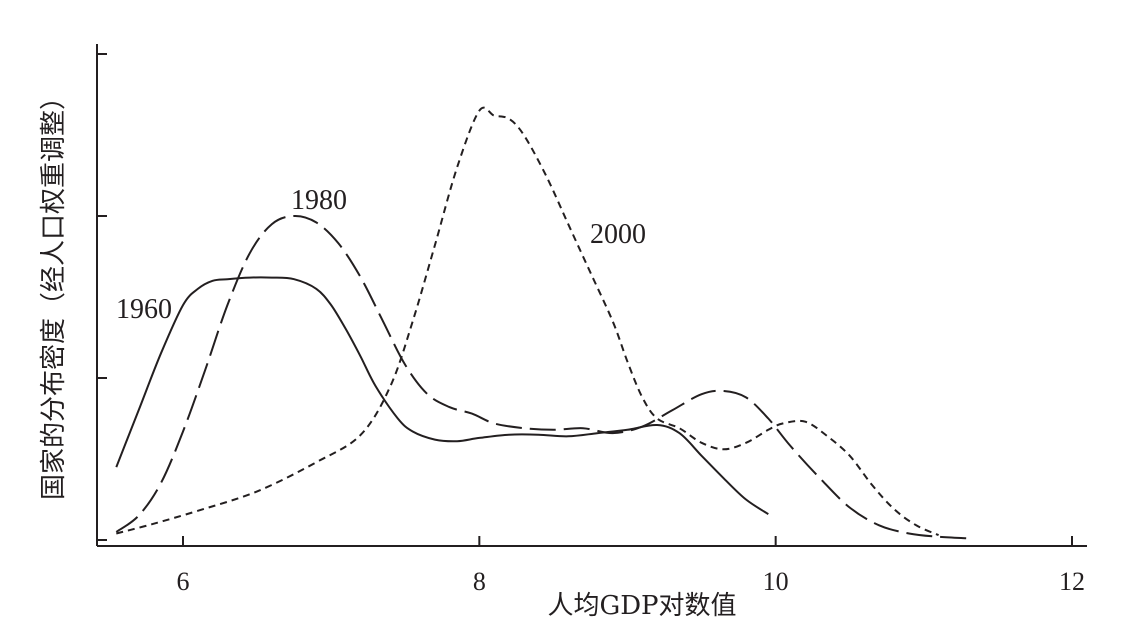  I want to click on series-label-2000: 2000, so click(618, 234).